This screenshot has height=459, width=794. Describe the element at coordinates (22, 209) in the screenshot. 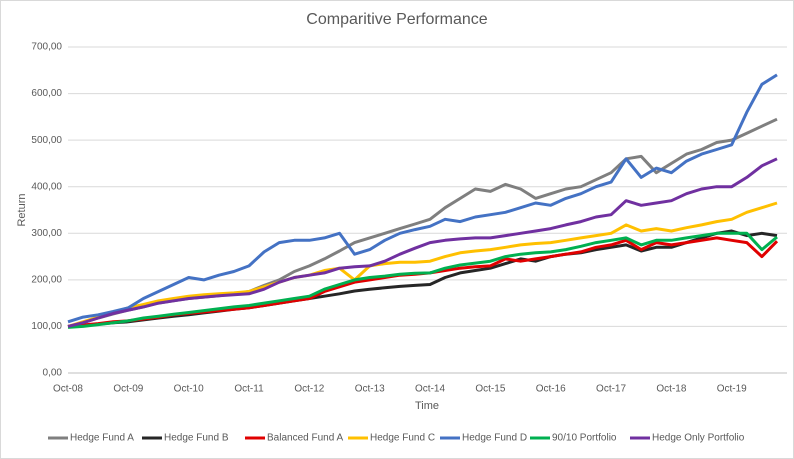

I see `y-axis-title: Return` at that location.